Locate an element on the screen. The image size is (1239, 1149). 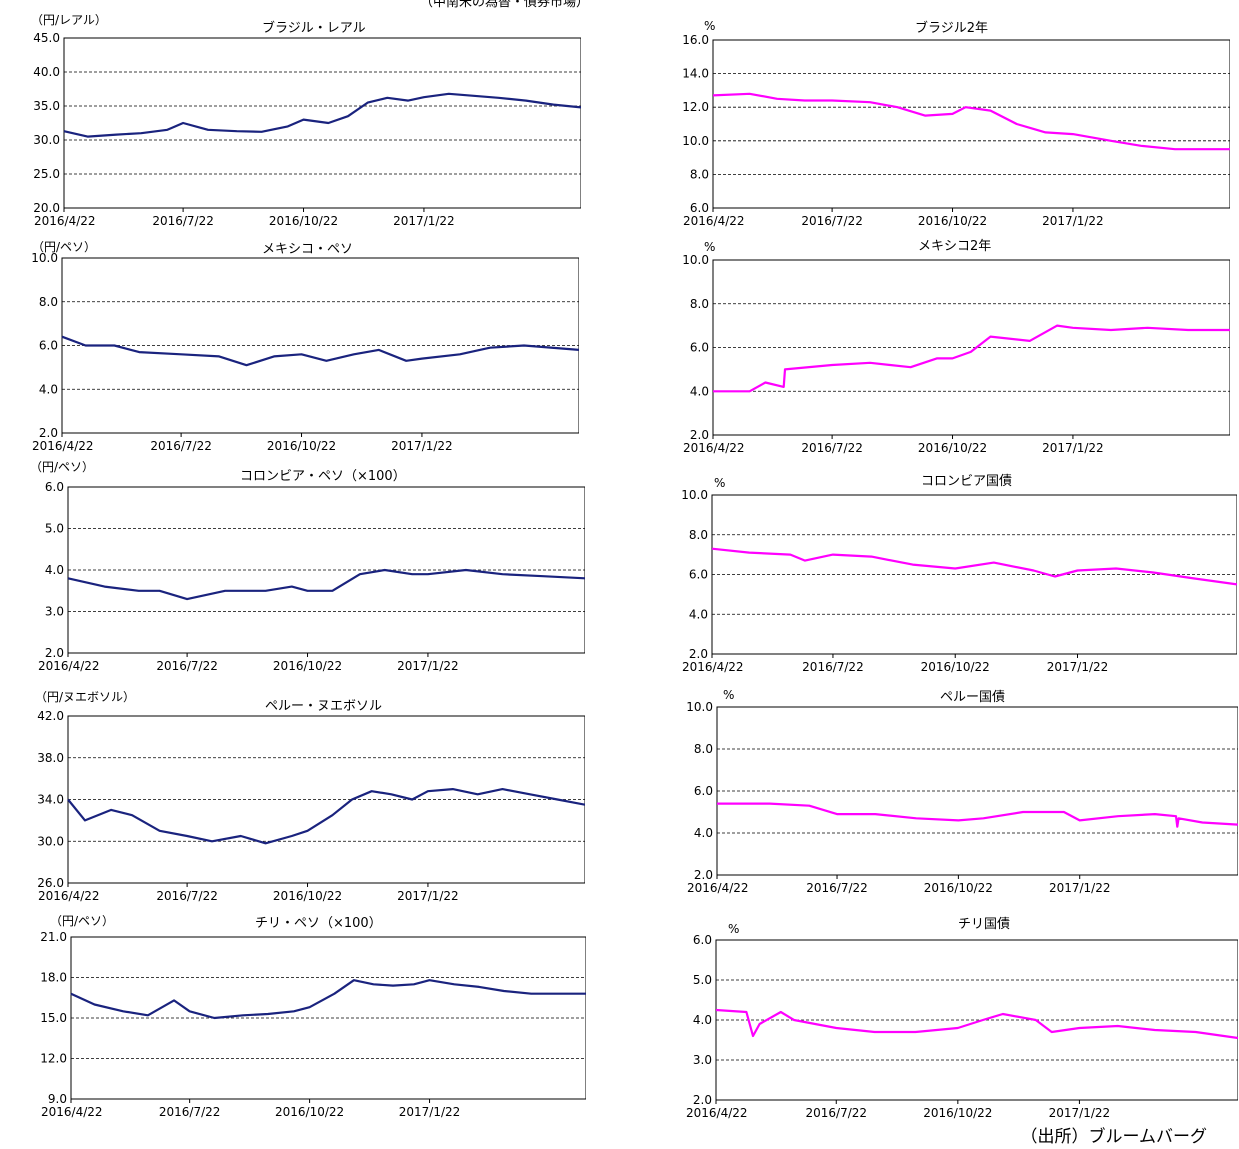
chart-8-plot-area is located at coordinates (977, 791).